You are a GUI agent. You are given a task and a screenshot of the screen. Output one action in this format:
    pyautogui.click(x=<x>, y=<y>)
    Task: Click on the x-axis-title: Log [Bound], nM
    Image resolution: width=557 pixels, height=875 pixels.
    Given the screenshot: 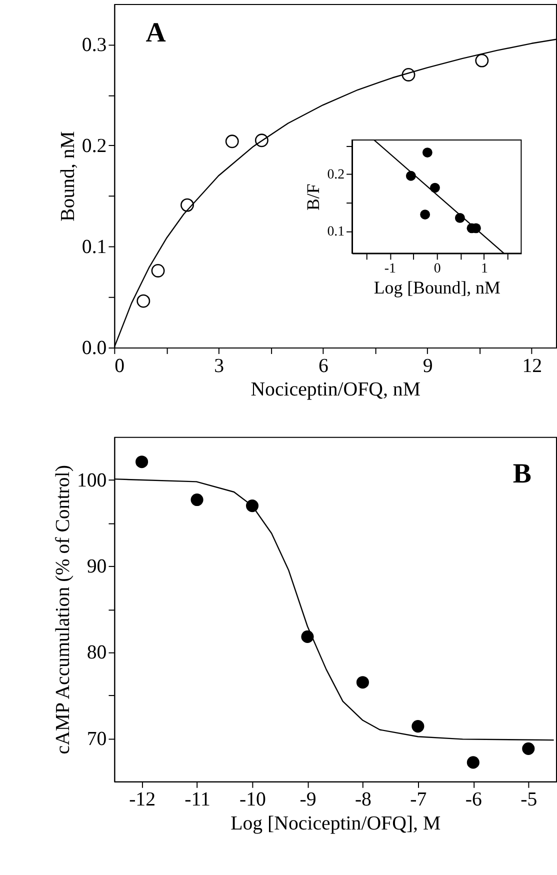 What is the action you would take?
    pyautogui.click(x=437, y=287)
    